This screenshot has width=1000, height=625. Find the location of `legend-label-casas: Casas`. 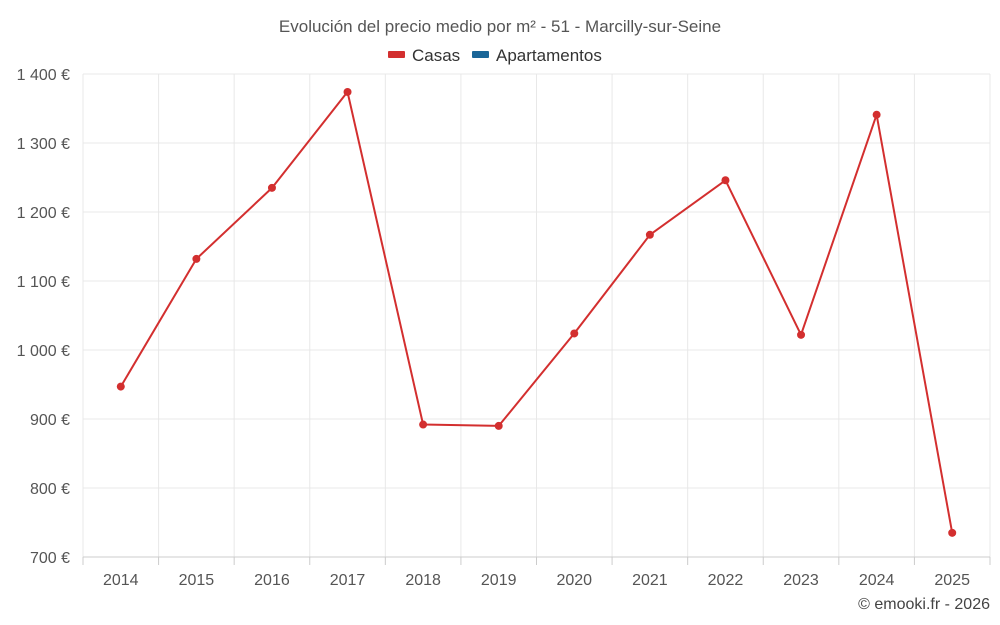

legend-label-casas: Casas is located at coordinates (436, 55).